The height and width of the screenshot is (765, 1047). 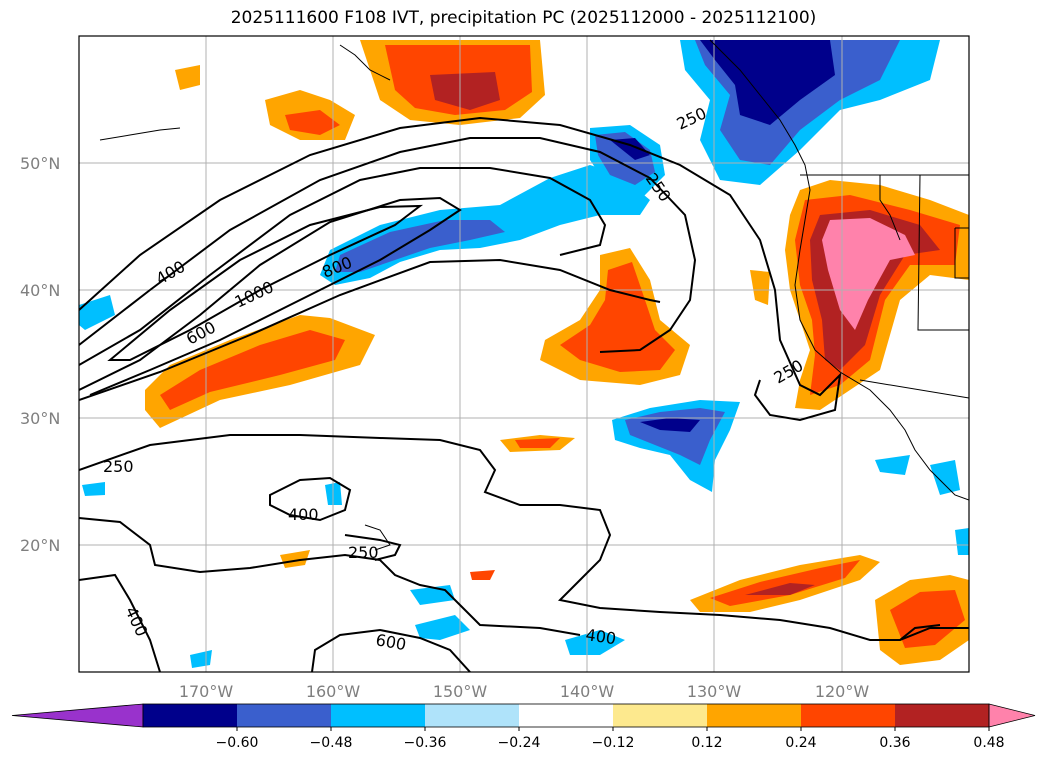 What do you see at coordinates (40, 418) in the screenshot?
I see `lat-label-30n: 30°N` at bounding box center [40, 418].